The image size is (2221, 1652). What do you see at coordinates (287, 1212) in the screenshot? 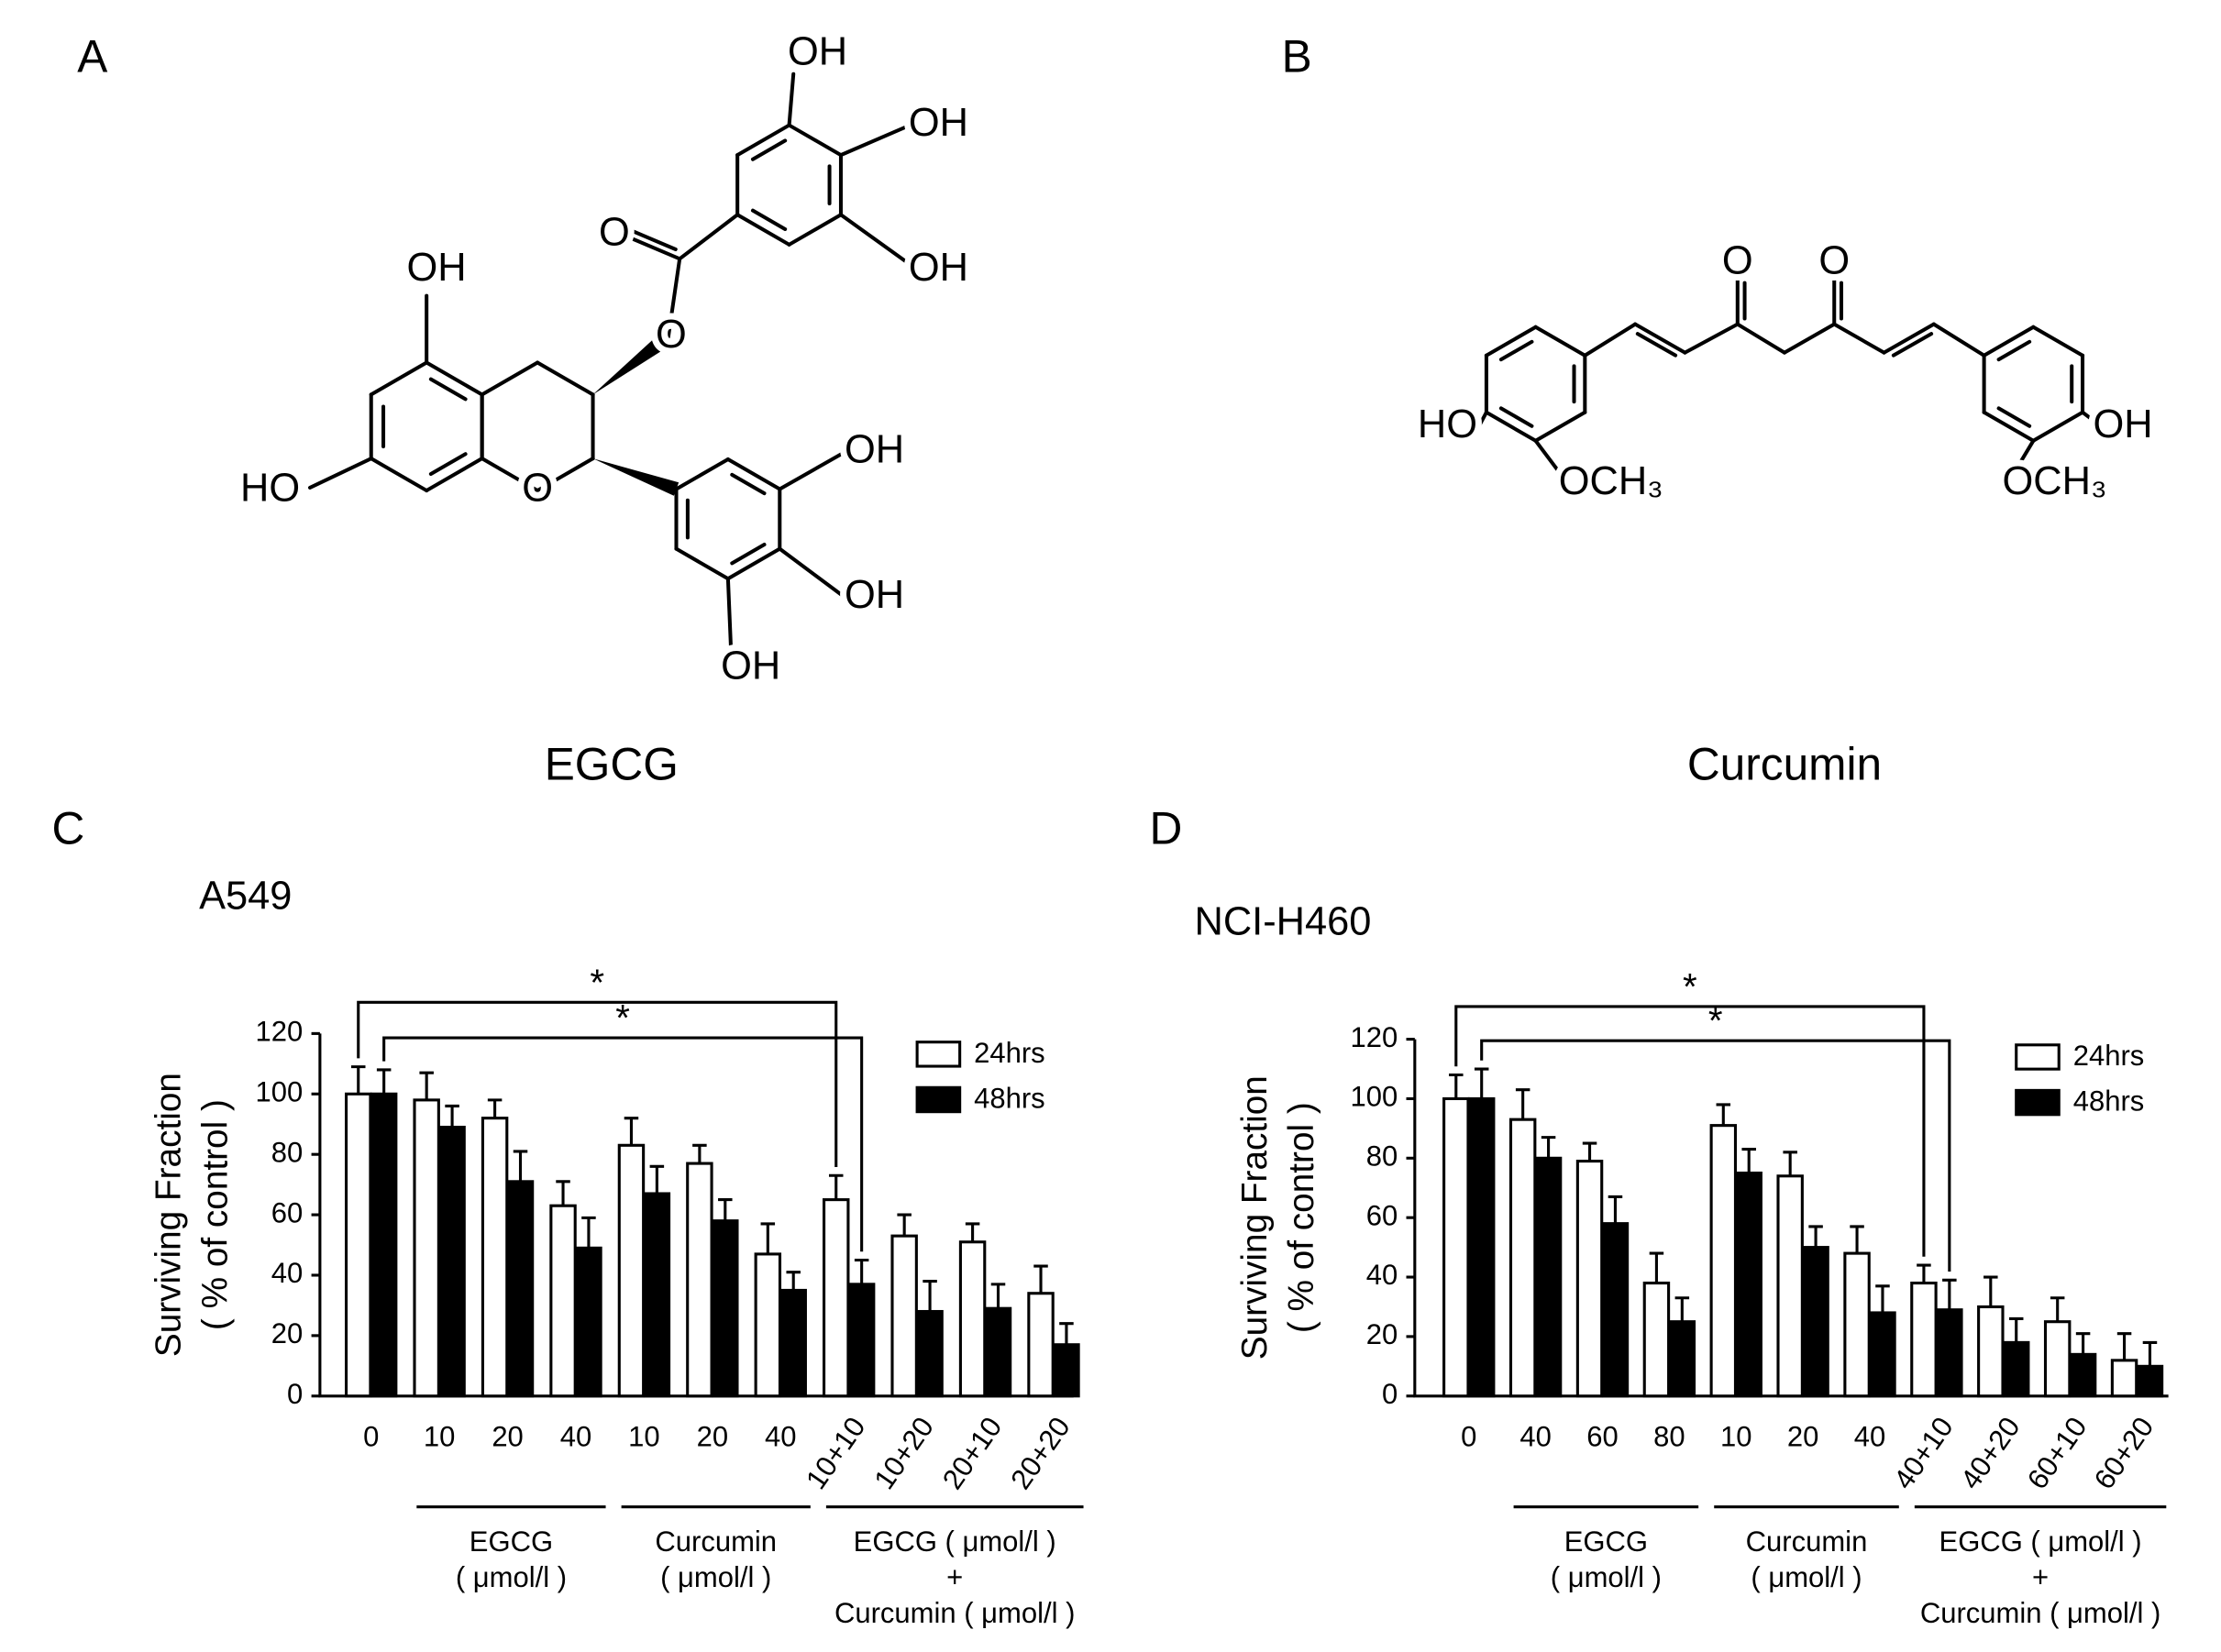
I see `y-tick-label: 60` at bounding box center [287, 1212].